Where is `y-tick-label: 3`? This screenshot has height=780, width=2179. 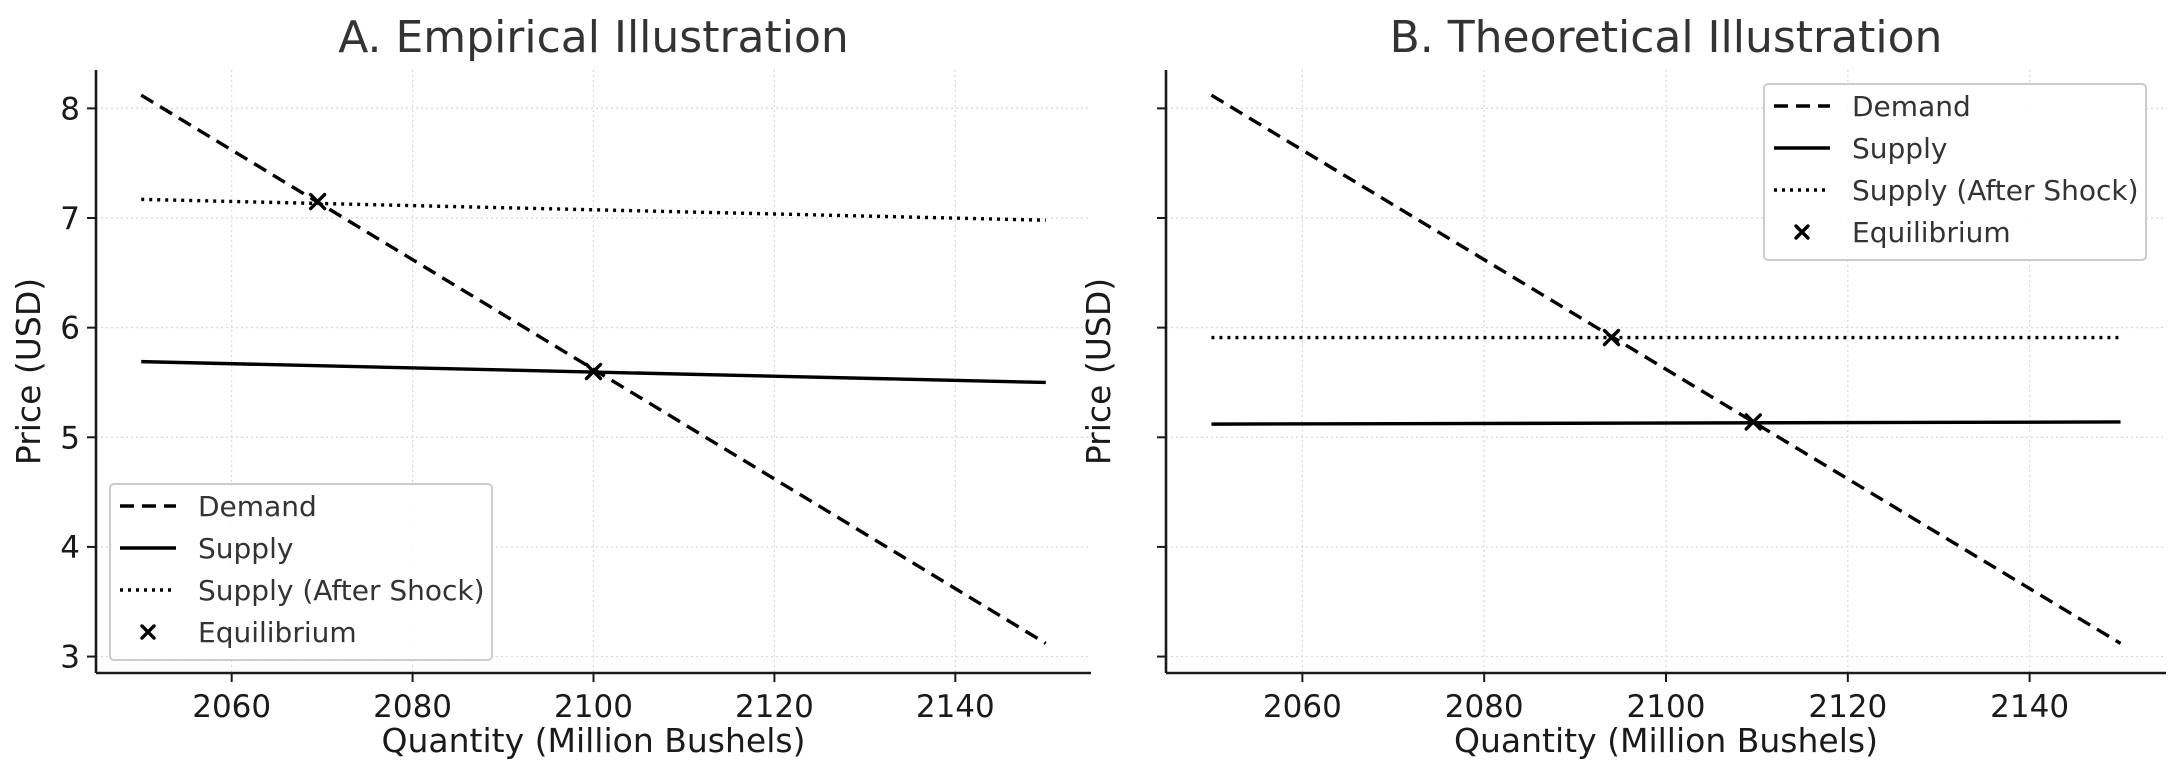
y-tick-label: 3 is located at coordinates (70, 658).